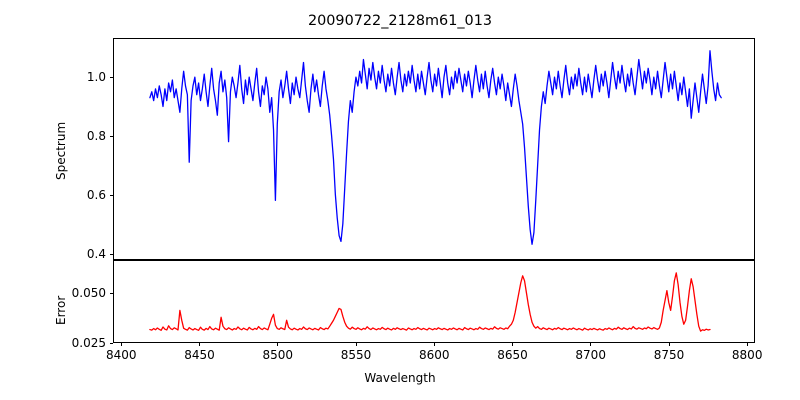  What do you see at coordinates (61, 150) in the screenshot?
I see `spectrum-axis-label: Spectrum` at bounding box center [61, 150].